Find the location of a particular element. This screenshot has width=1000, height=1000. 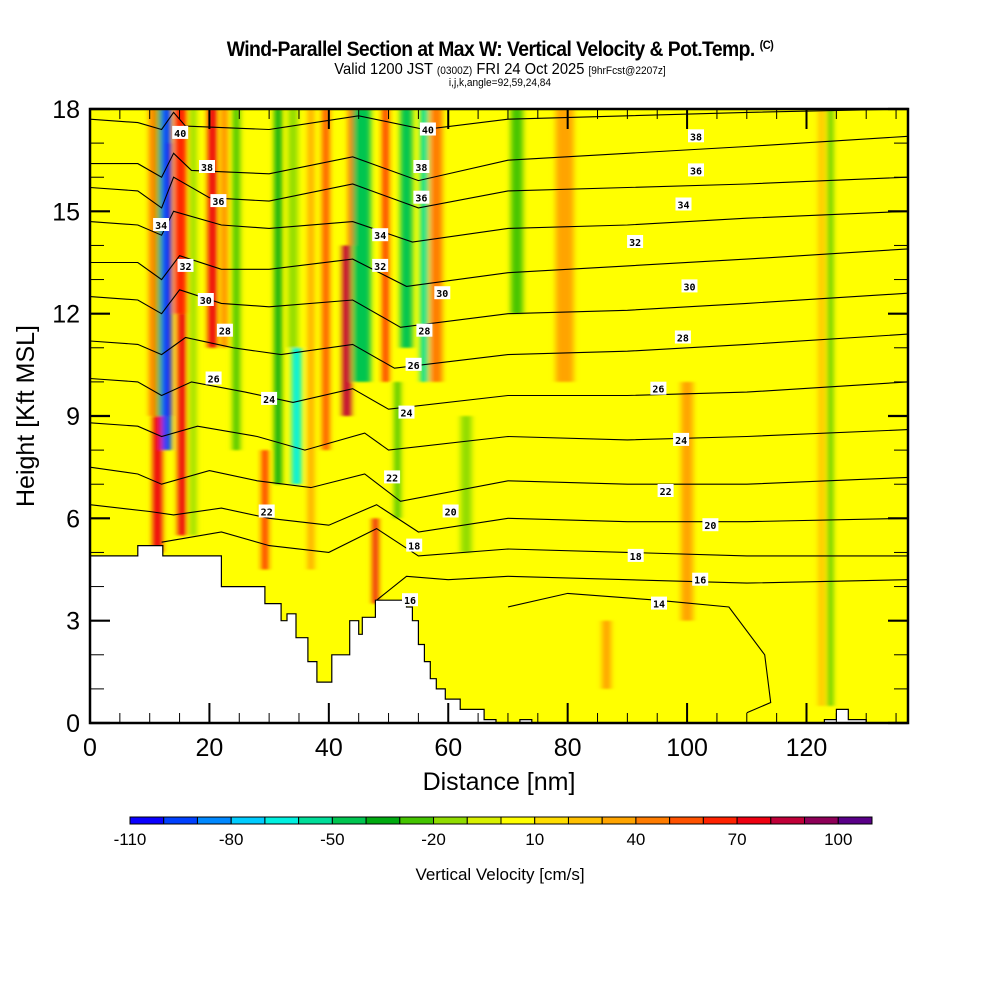

section-info: i,j,k,angle=92,59,24,84 is located at coordinates (500, 83).